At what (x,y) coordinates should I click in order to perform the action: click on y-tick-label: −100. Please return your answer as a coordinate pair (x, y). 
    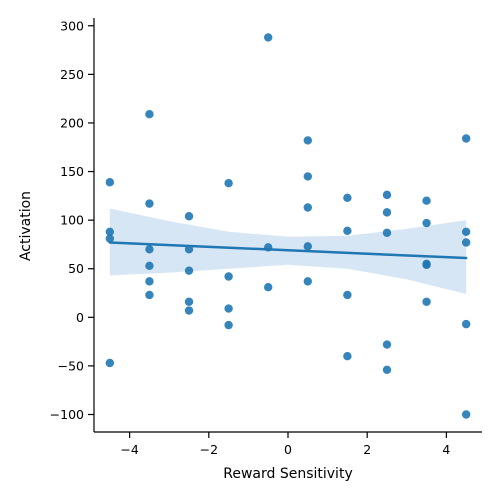
    Looking at the image, I should click on (67, 414).